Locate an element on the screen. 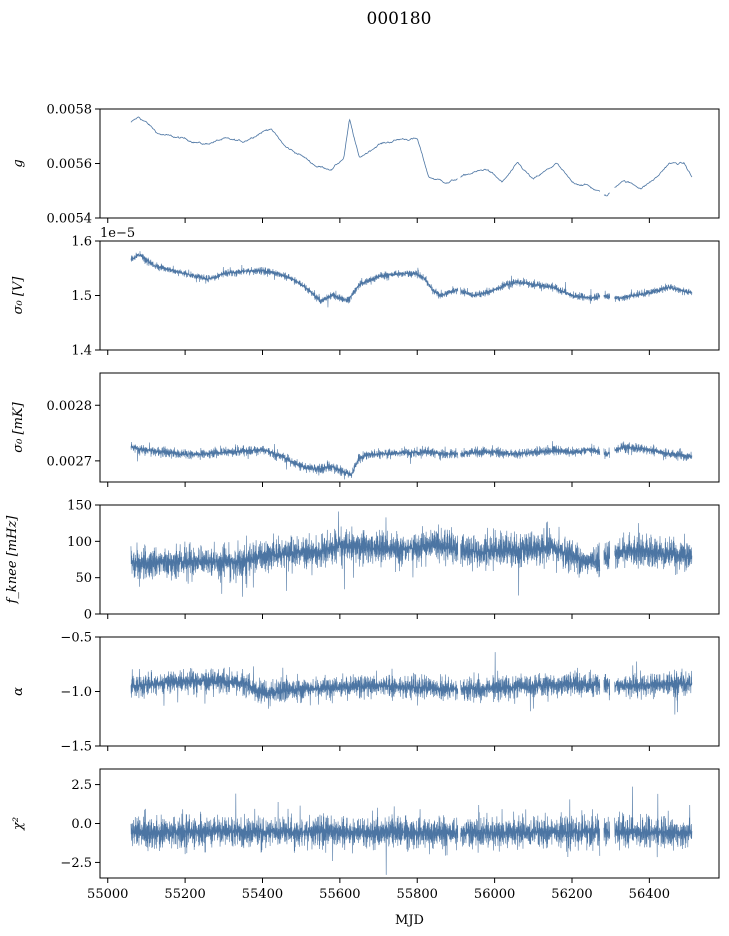  ylabel: χ² is located at coordinates (18, 824).